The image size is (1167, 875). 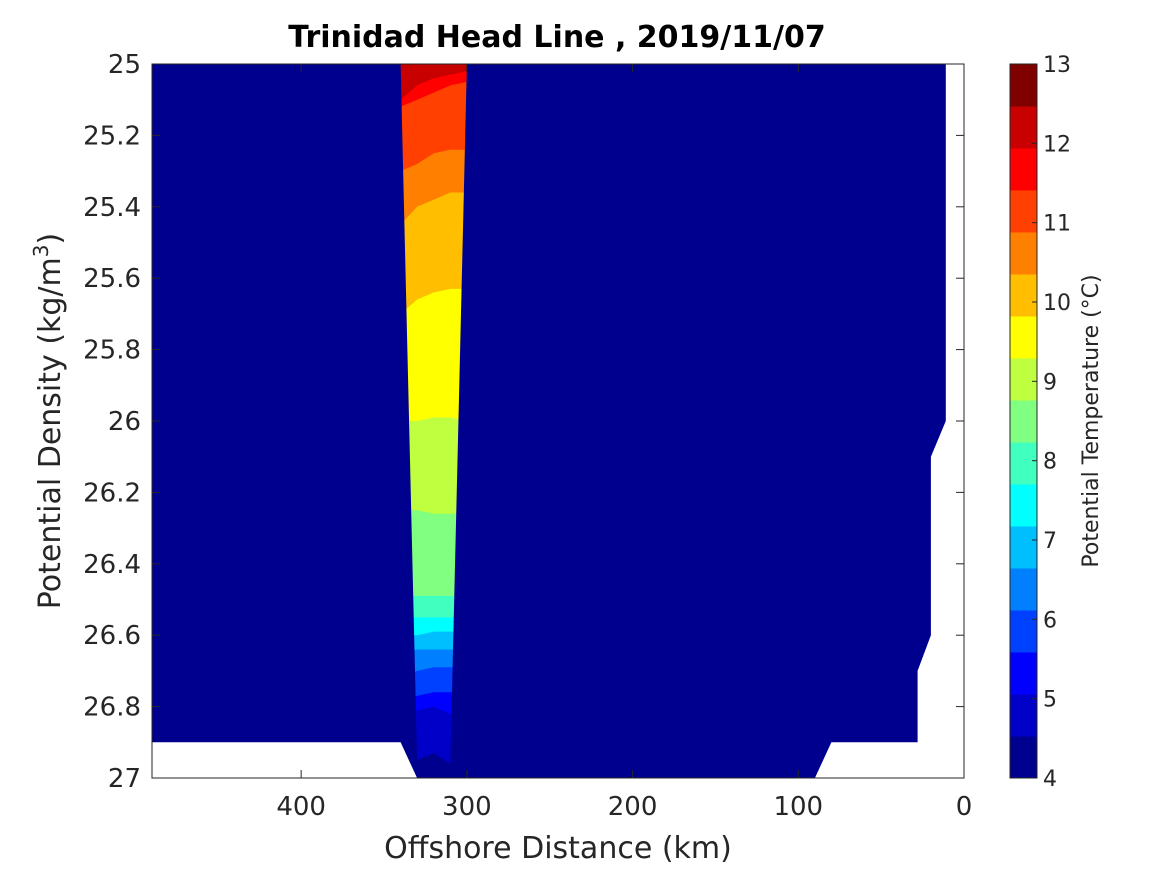 What do you see at coordinates (964, 807) in the screenshot?
I see `x-tick-label: 0` at bounding box center [964, 807].